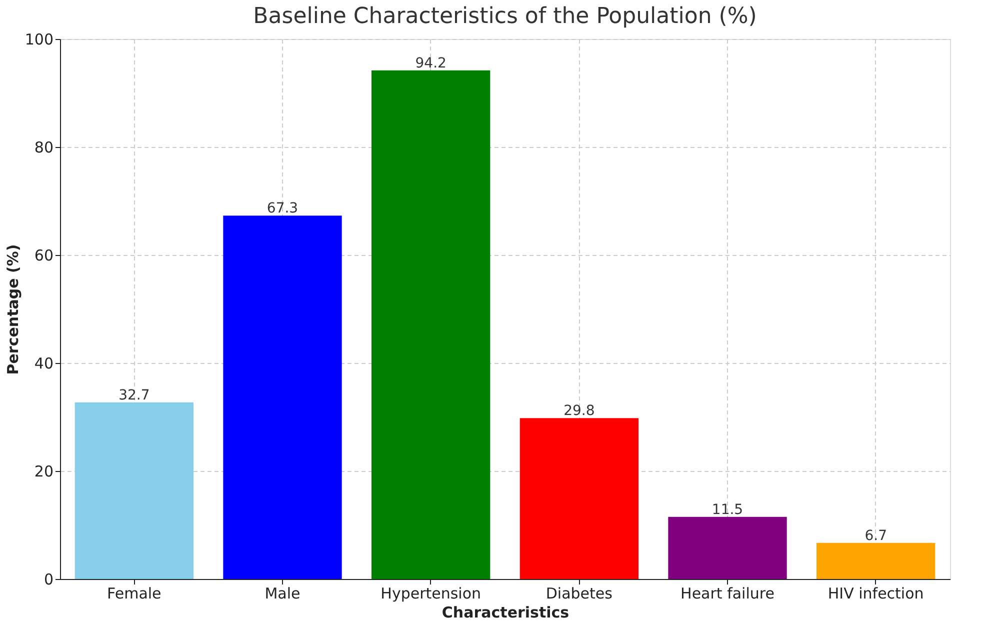  I want to click on x-tick-label: Female, so click(134, 593).